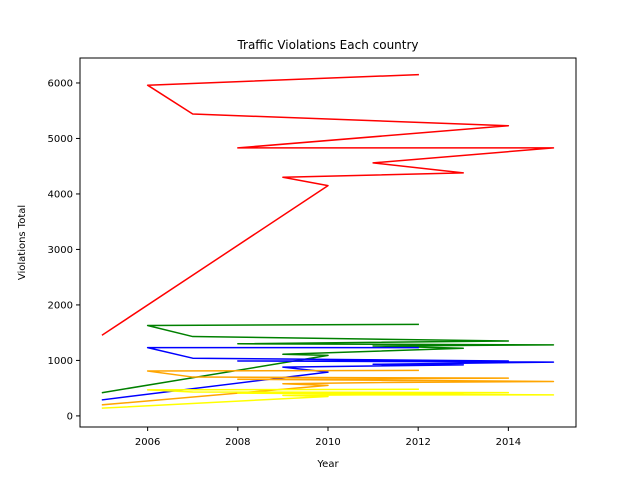  Describe the element at coordinates (60, 139) in the screenshot. I see `y-tick-label: 5000` at that location.